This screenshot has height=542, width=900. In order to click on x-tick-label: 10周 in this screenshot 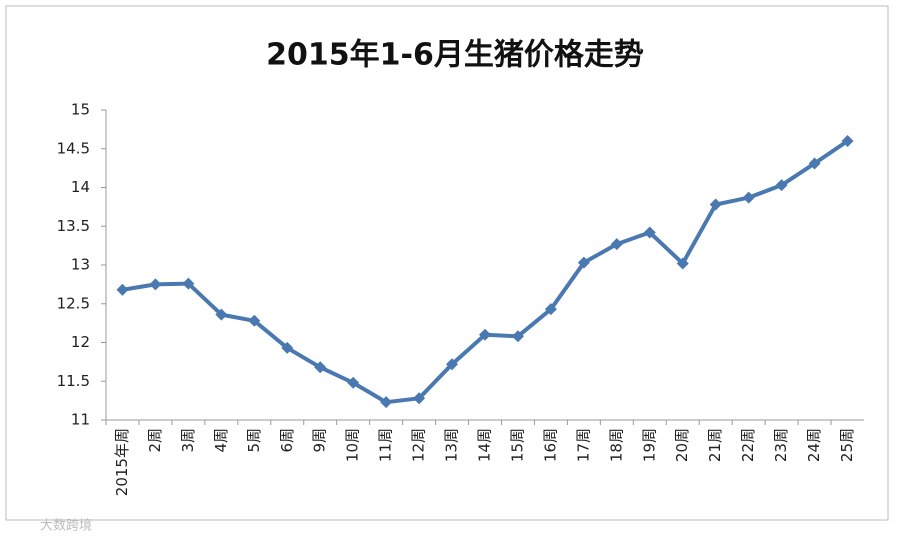, I will do `click(353, 445)`.